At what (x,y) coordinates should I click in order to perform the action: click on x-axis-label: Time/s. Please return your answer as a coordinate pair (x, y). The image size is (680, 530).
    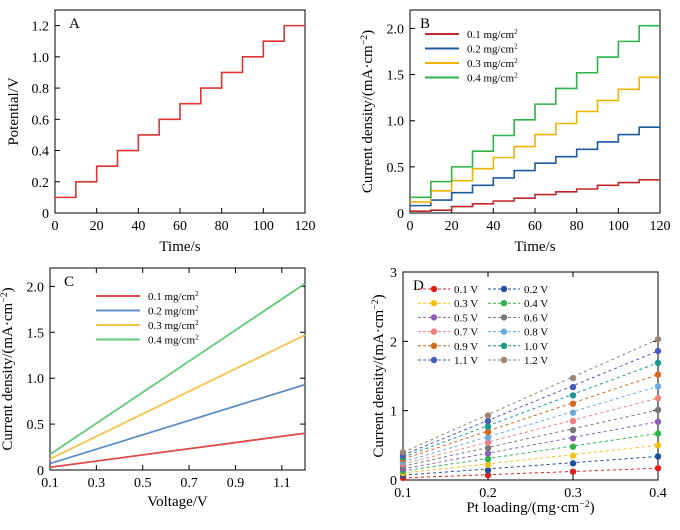
    Looking at the image, I should click on (179, 247).